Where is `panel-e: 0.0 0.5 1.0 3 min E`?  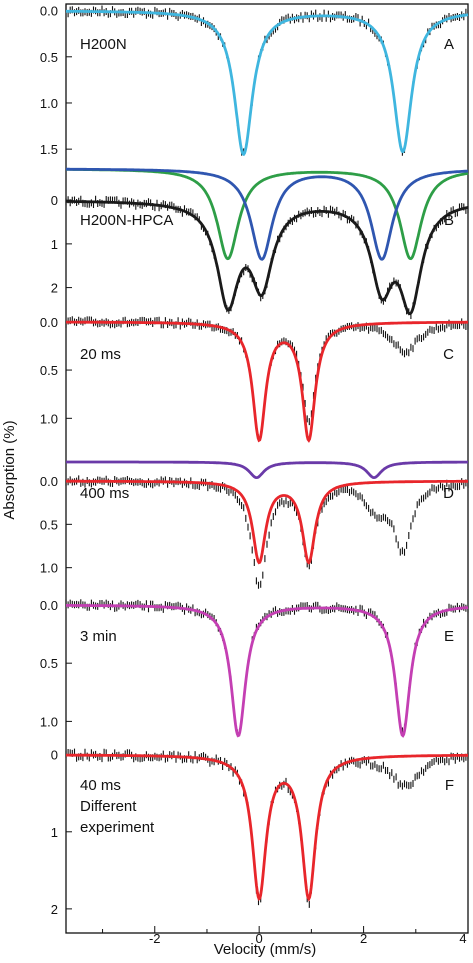 panel-e: 0.0 0.5 1.0 3 min E is located at coordinates (254, 668).